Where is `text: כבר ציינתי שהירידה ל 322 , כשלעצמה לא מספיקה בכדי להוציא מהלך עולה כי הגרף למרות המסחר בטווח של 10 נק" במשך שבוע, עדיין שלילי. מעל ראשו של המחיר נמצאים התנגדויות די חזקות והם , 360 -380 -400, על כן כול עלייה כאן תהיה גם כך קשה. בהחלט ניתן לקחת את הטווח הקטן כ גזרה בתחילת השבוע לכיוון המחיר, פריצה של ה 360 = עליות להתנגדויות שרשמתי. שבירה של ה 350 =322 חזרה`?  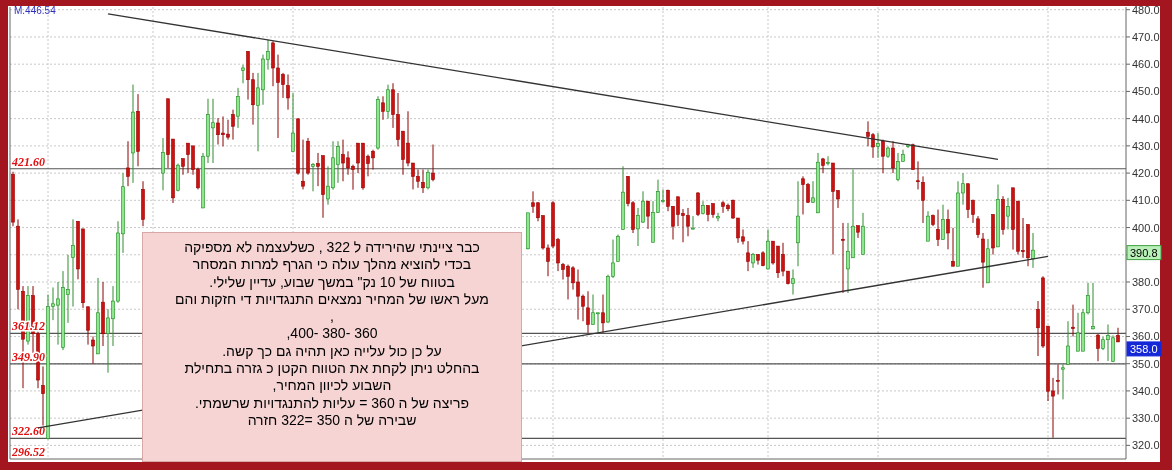 text: כבר ציינתי שהירידה ל 322 , כשלעצמה לא מספיקה בכדי להוציא מהלך עולה כי הגרף למרות המסחר בטווח של 10 נק" במשך שבוע, עדיין שלילי. מעל ראשו של המחיר נמצאים התנגדויות די חזקות והם , 360 -380 -400, על כן כול עלייה כאן תהיה גם כך קשה. בהחלט ניתן לקחת את הטווח הקטן כ גזרה בתחילת השבוע לכיוון המחיר, פריצה של ה 360 = עליות להתנגדויות שרשמתי. שבירה של ה 350 =322 חזרה is located at coordinates (332, 333).